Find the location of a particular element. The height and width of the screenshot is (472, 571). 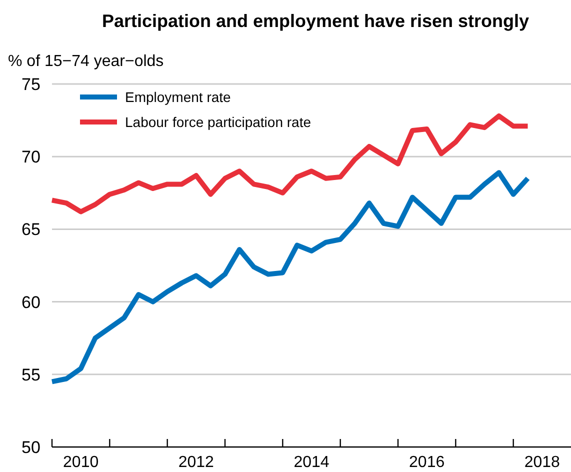

y-tick-label: 55 is located at coordinates (31, 374).